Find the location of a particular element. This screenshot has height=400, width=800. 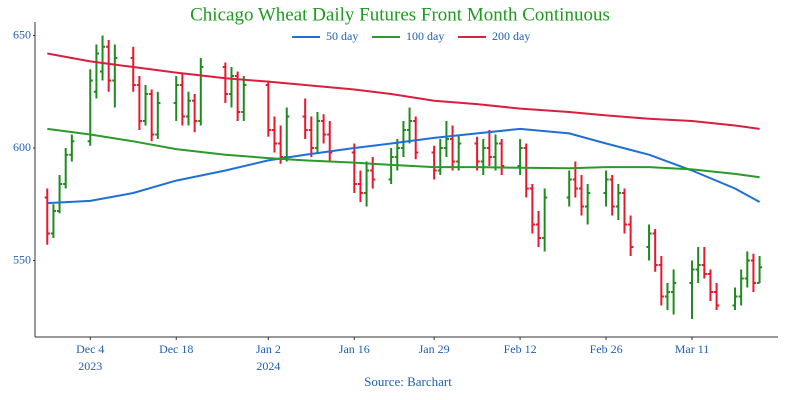

legend-label: 50 day is located at coordinates (342, 36).